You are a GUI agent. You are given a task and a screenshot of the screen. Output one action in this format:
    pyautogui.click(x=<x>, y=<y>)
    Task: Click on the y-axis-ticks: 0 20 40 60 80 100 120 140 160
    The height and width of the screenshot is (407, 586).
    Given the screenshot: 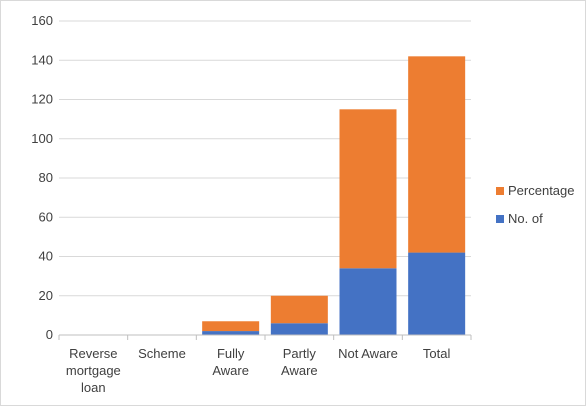 What is the action you would take?
    pyautogui.click(x=42, y=177)
    